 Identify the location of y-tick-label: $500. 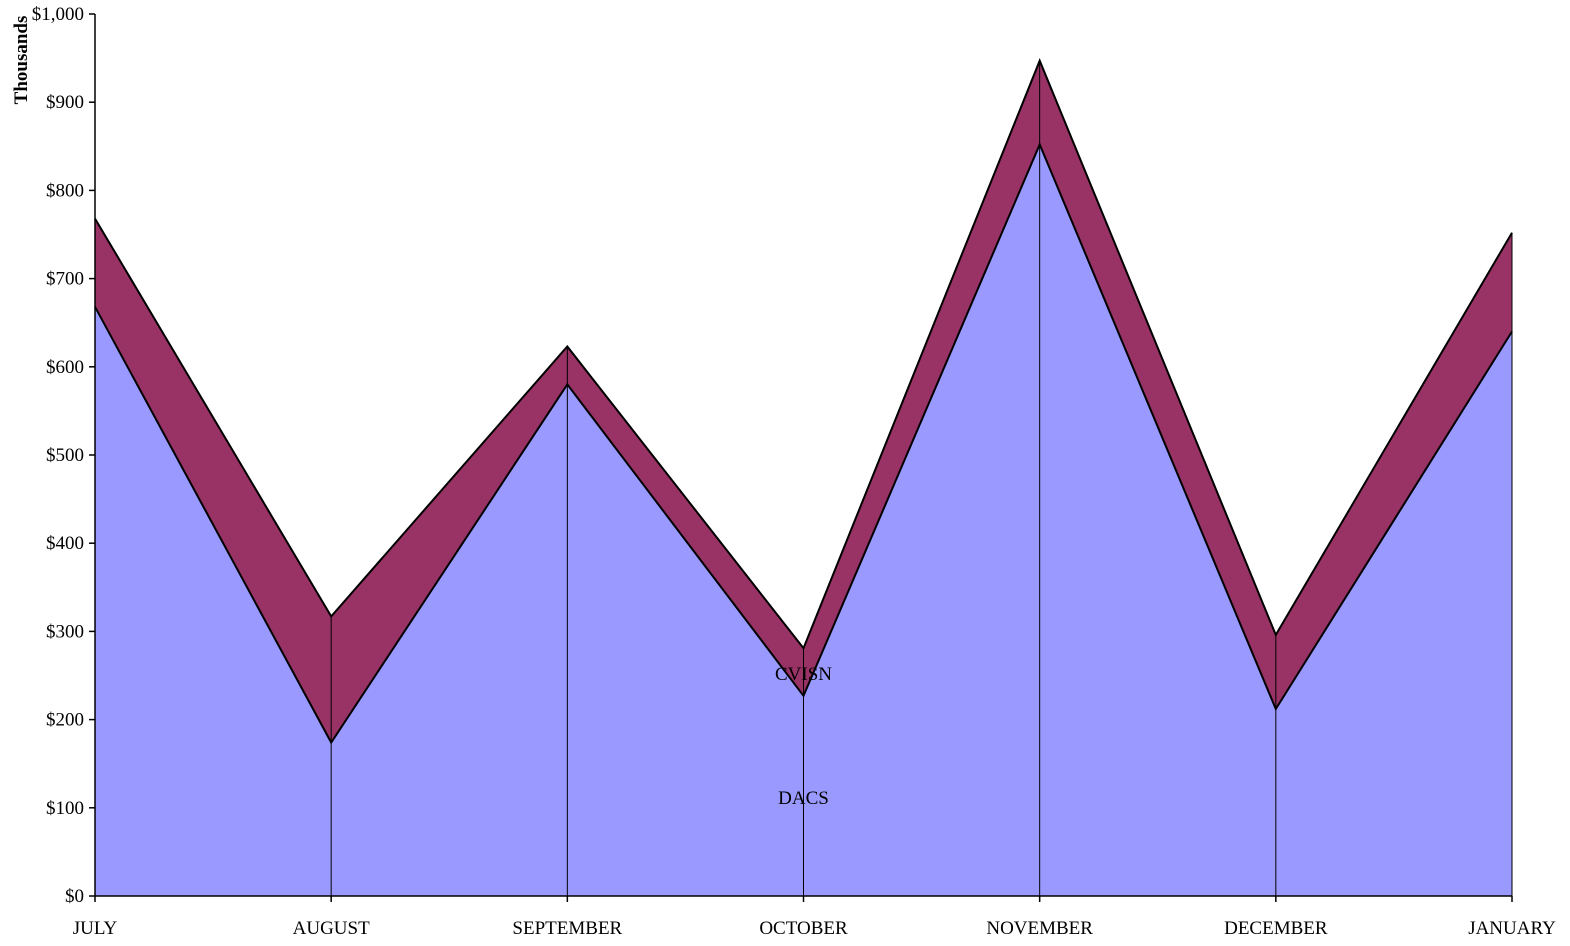
(65, 455).